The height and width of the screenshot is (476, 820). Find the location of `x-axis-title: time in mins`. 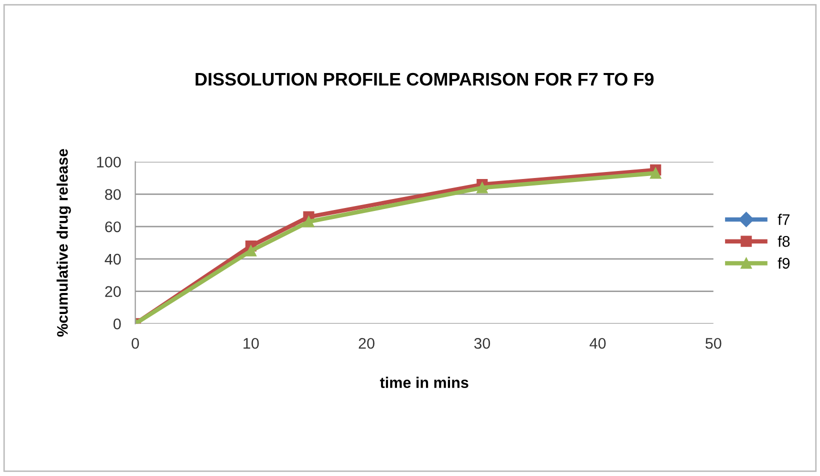

x-axis-title: time in mins is located at coordinates (424, 382).